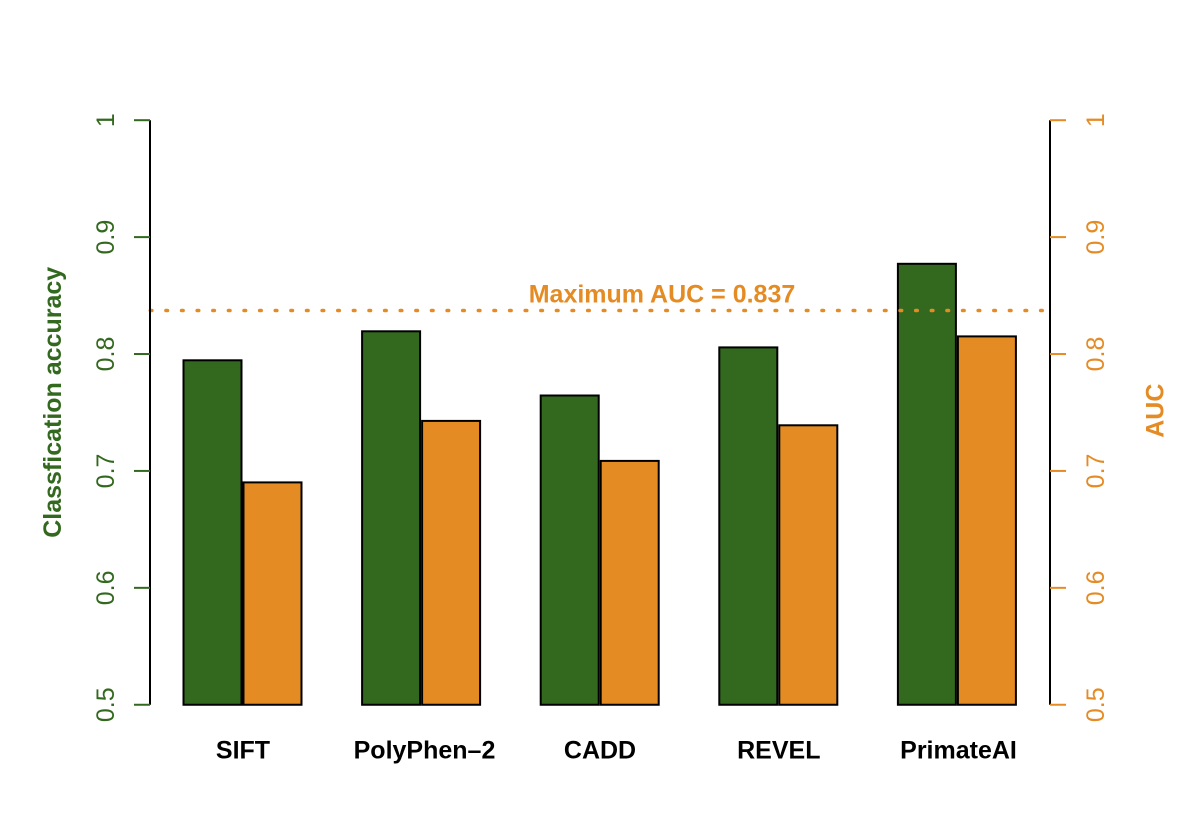 This screenshot has height=825, width=1200. What do you see at coordinates (53, 402) in the screenshot?
I see `svg-text: Classfication accuracy` at bounding box center [53, 402].